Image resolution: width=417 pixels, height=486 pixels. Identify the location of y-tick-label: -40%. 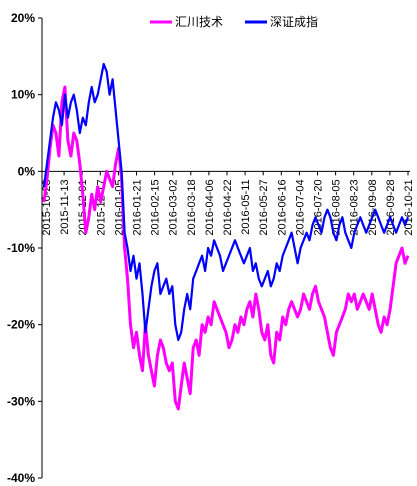
(21, 478).